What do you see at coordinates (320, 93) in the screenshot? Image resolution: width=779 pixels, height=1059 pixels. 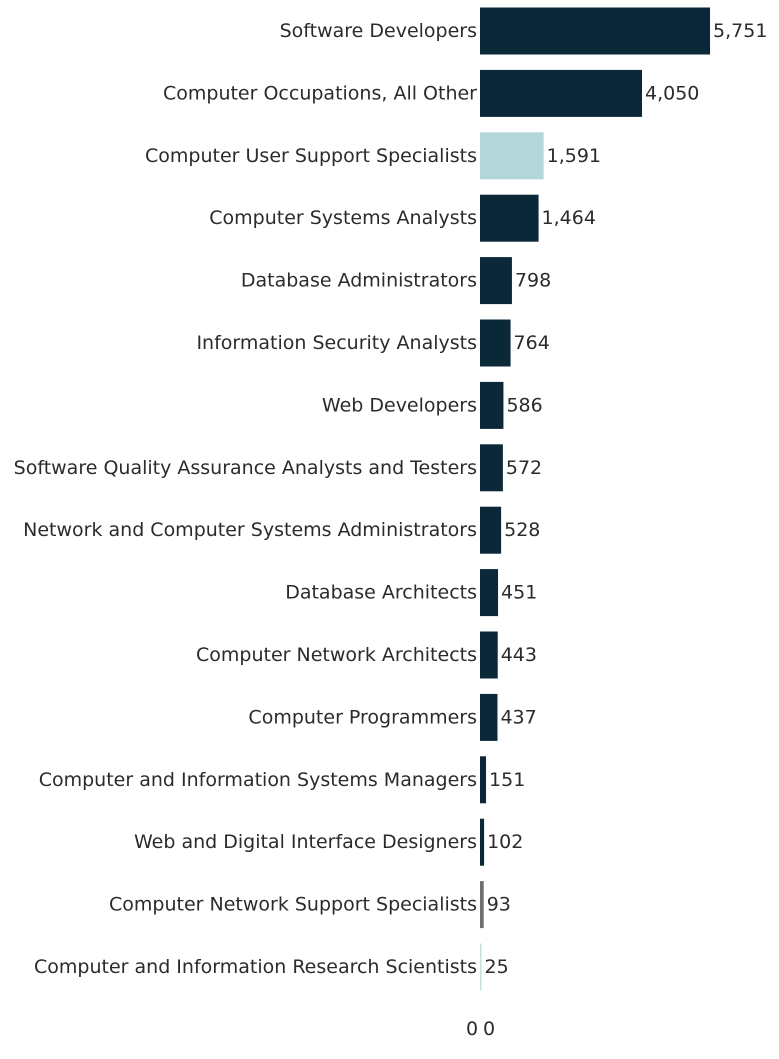 I see `category-label-1: Computer Occupations, All Other` at bounding box center [320, 93].